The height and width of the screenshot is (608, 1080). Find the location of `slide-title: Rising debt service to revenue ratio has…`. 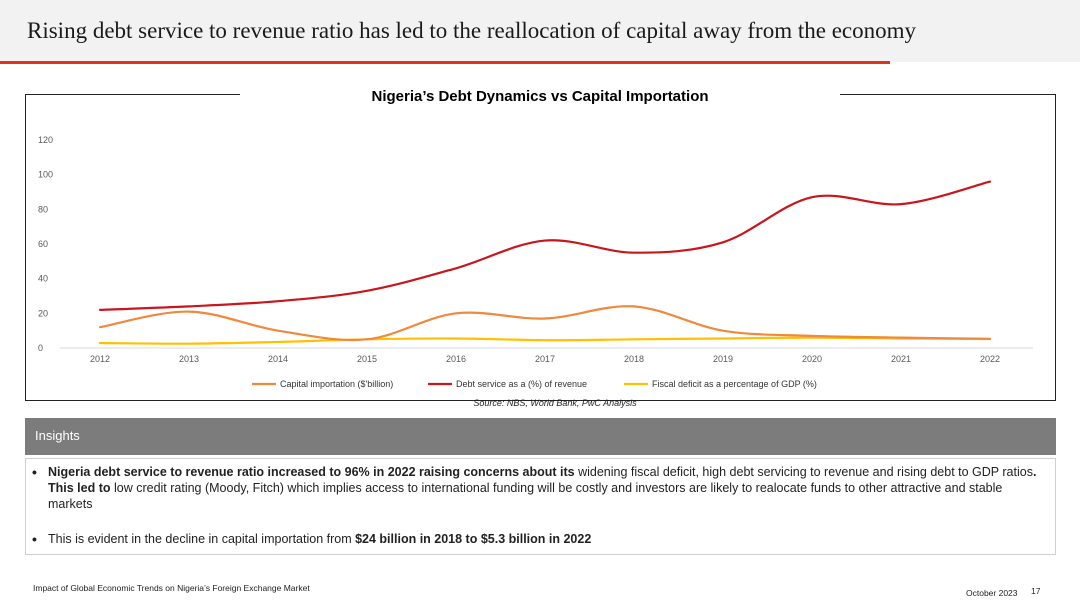

slide-title: Rising debt service to revenue ratio has… is located at coordinates (472, 30).